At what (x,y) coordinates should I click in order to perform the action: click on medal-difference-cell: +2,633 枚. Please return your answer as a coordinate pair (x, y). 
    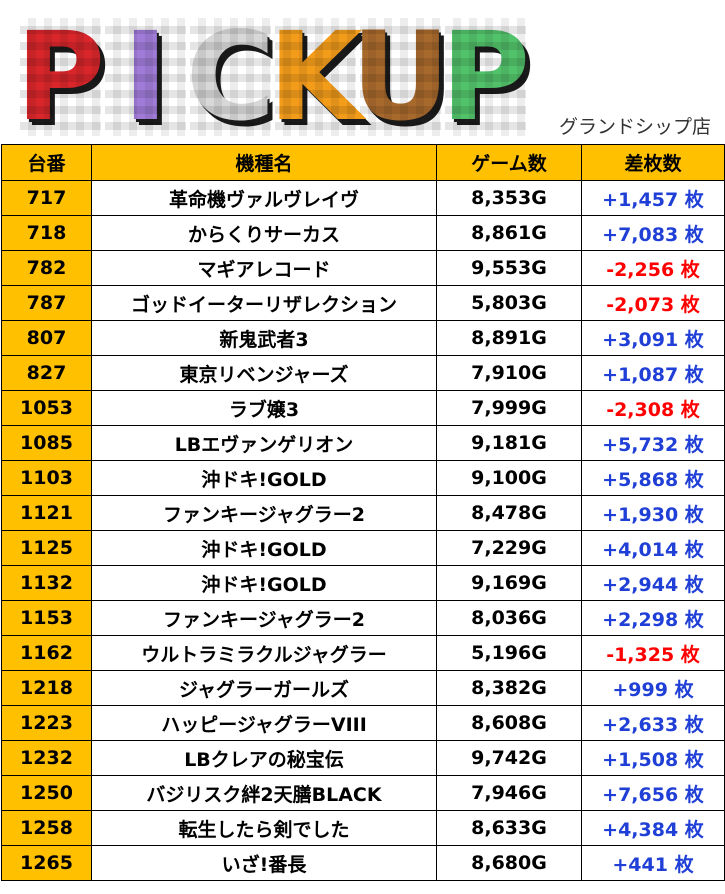
    Looking at the image, I should click on (653, 723).